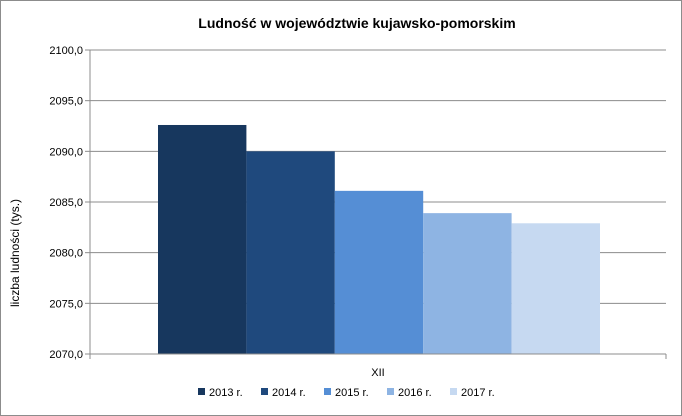 Image resolution: width=682 pixels, height=416 pixels. What do you see at coordinates (379, 272) in the screenshot?
I see `bar-2015r` at bounding box center [379, 272].